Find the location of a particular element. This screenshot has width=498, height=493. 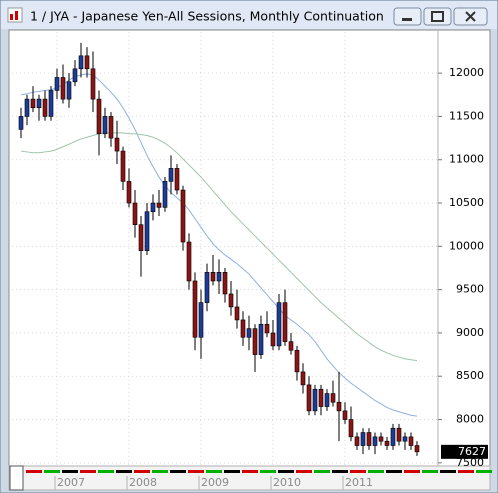

y-tick-label: 7500 is located at coordinates (470, 462).